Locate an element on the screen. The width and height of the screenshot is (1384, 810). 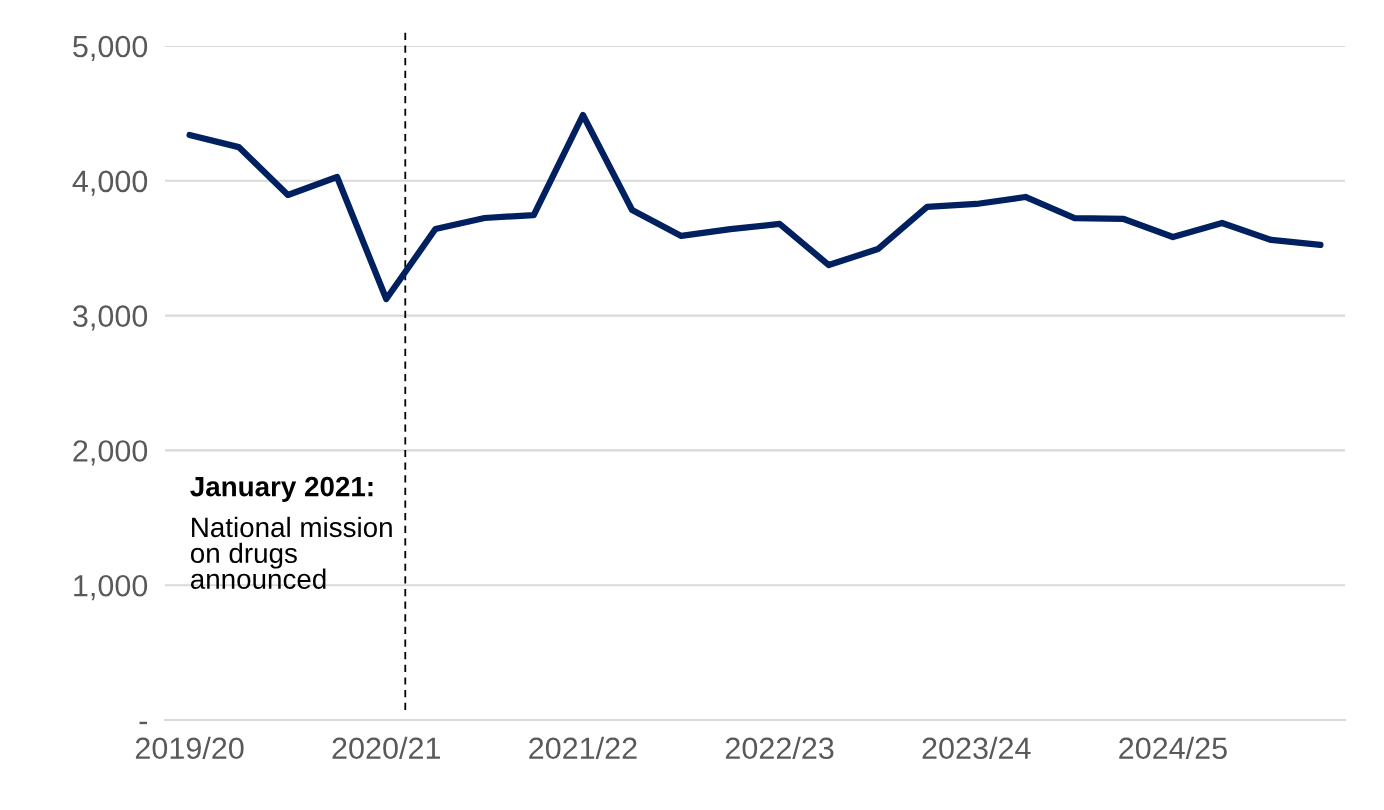
x-tick-label: 2022/23 is located at coordinates (779, 748).